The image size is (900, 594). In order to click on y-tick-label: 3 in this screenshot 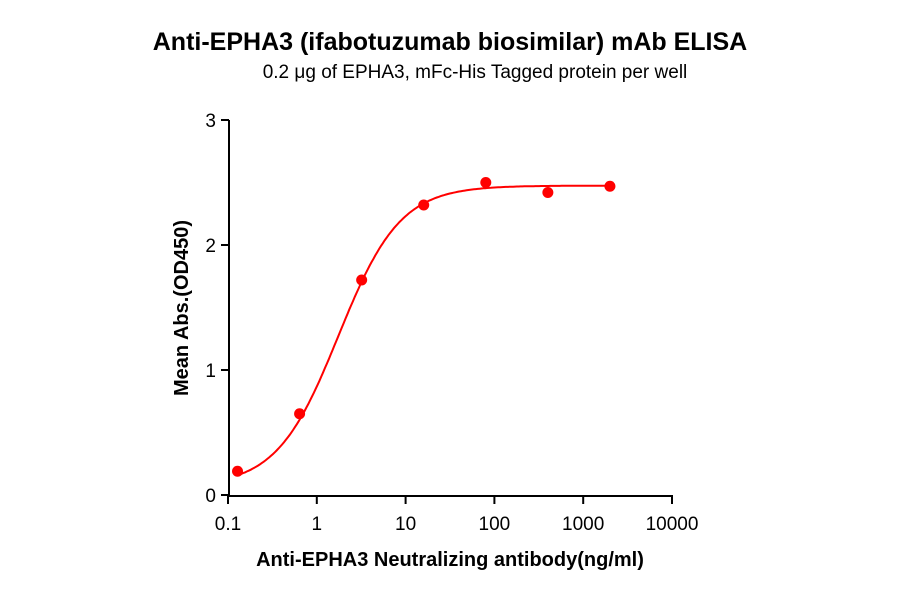, I will do `click(210, 121)`.